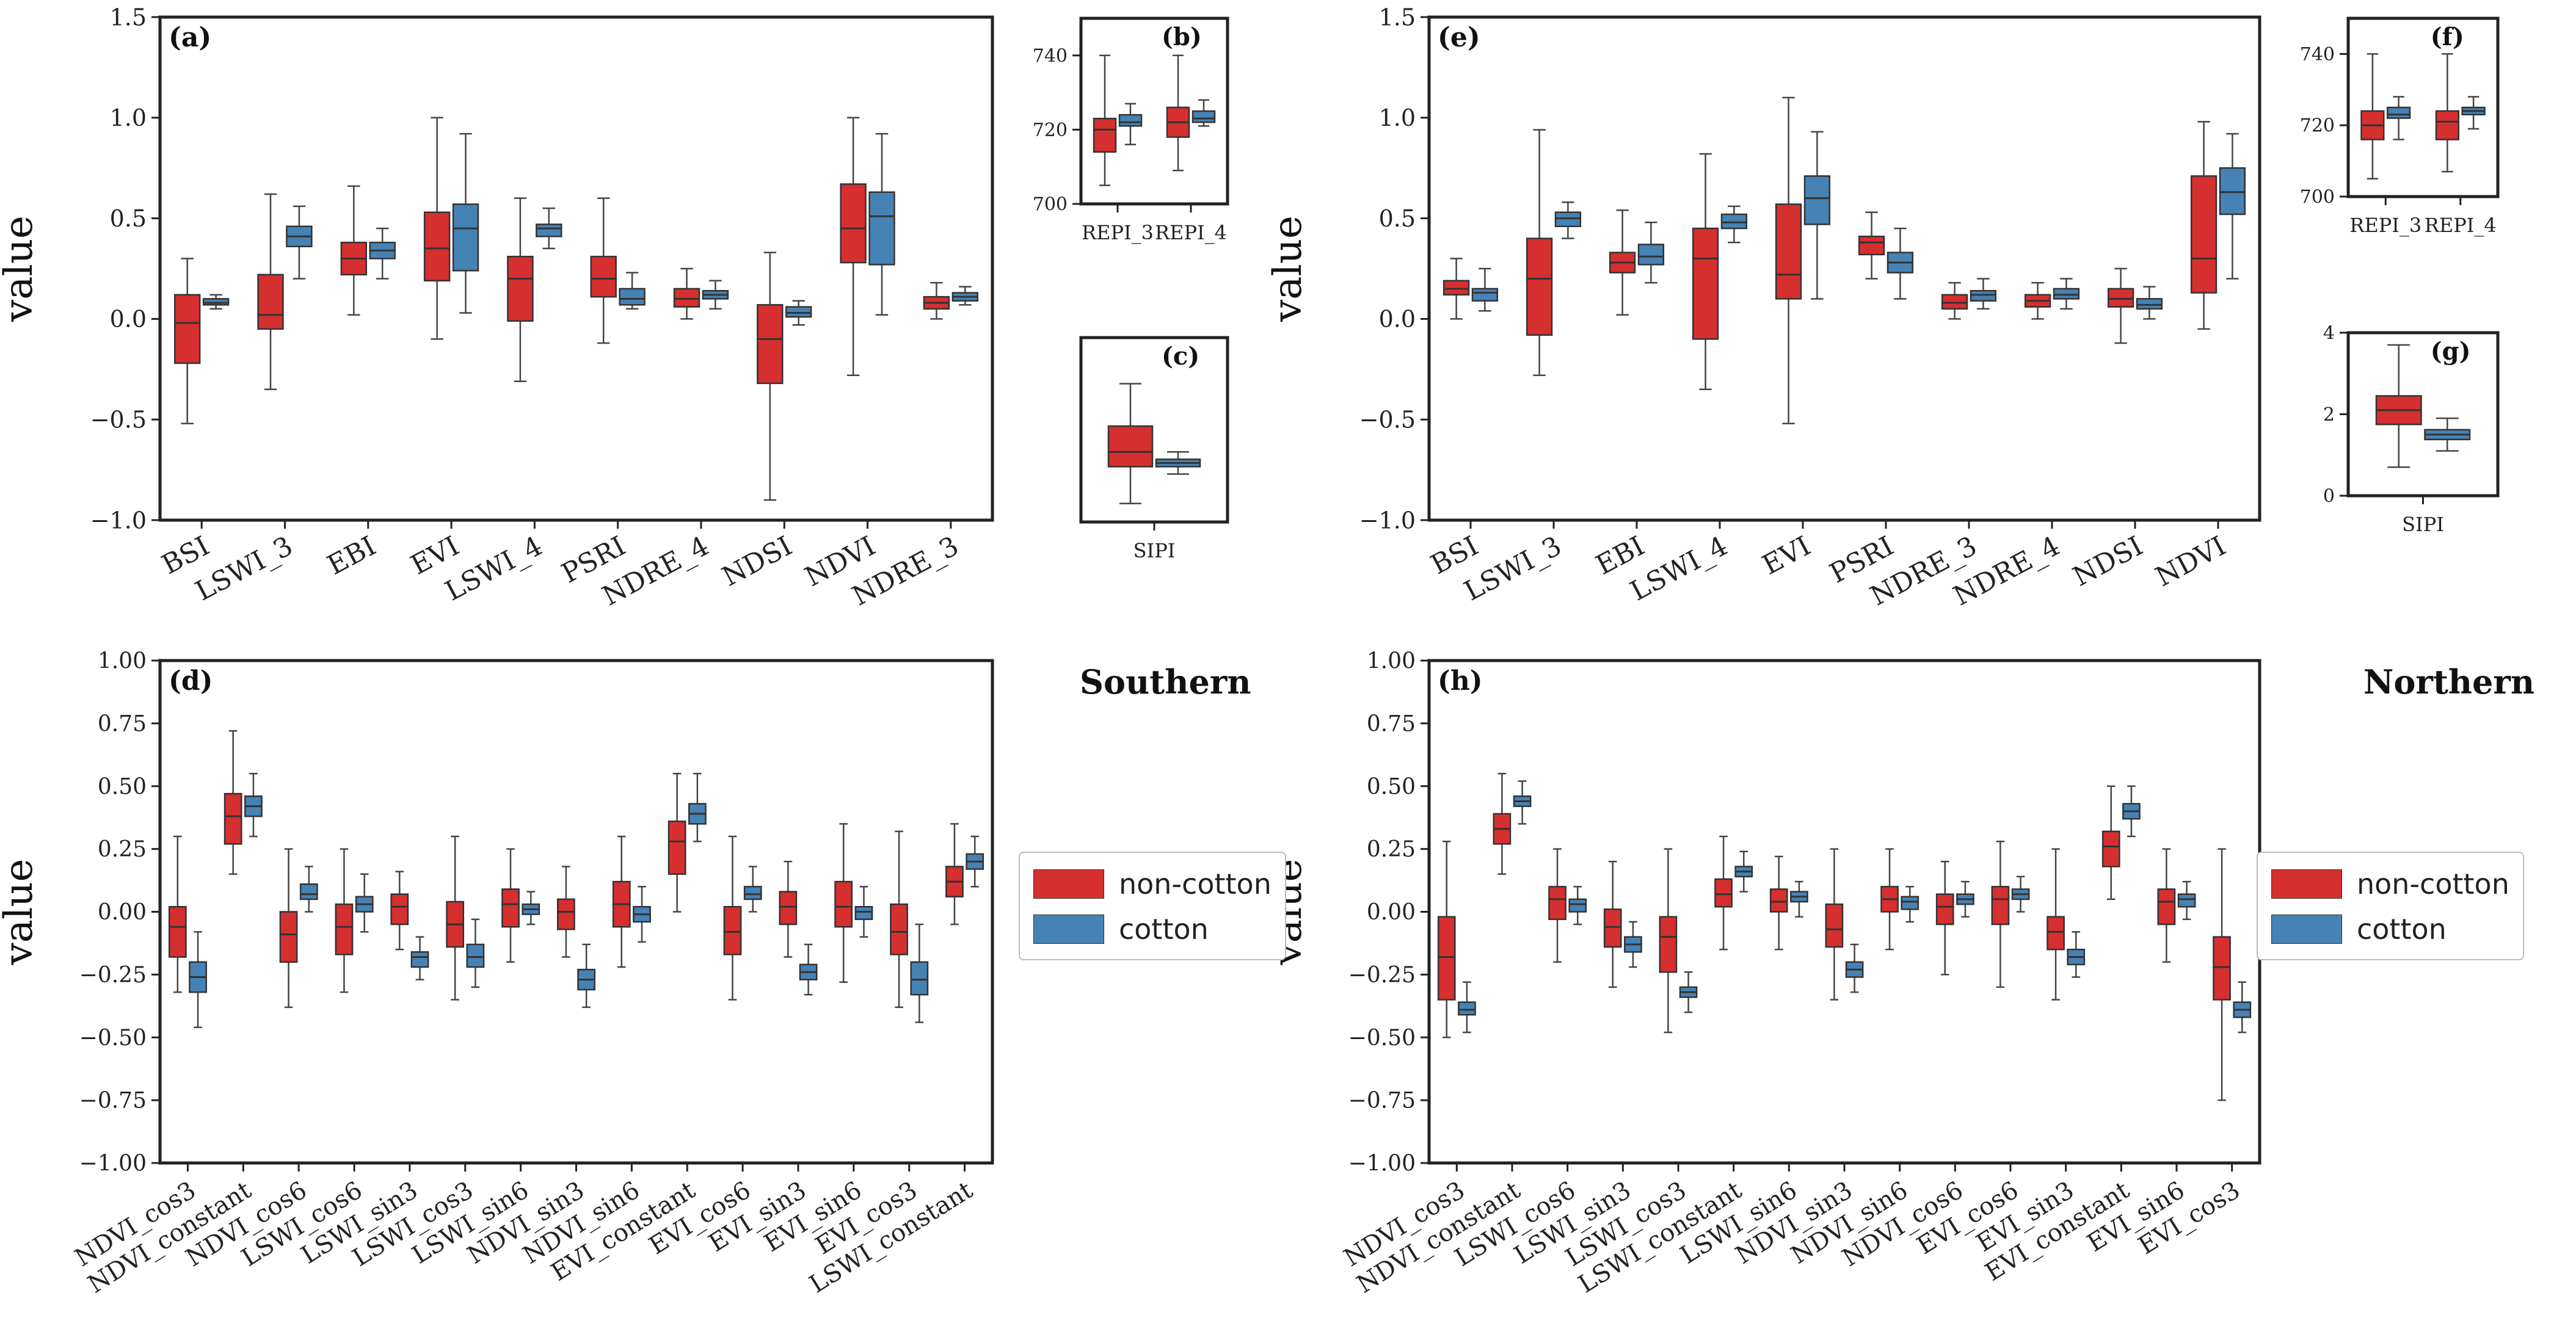 The image size is (2576, 1326). I want to click on panel-h-noncotton-10-box, so click(2001, 906).